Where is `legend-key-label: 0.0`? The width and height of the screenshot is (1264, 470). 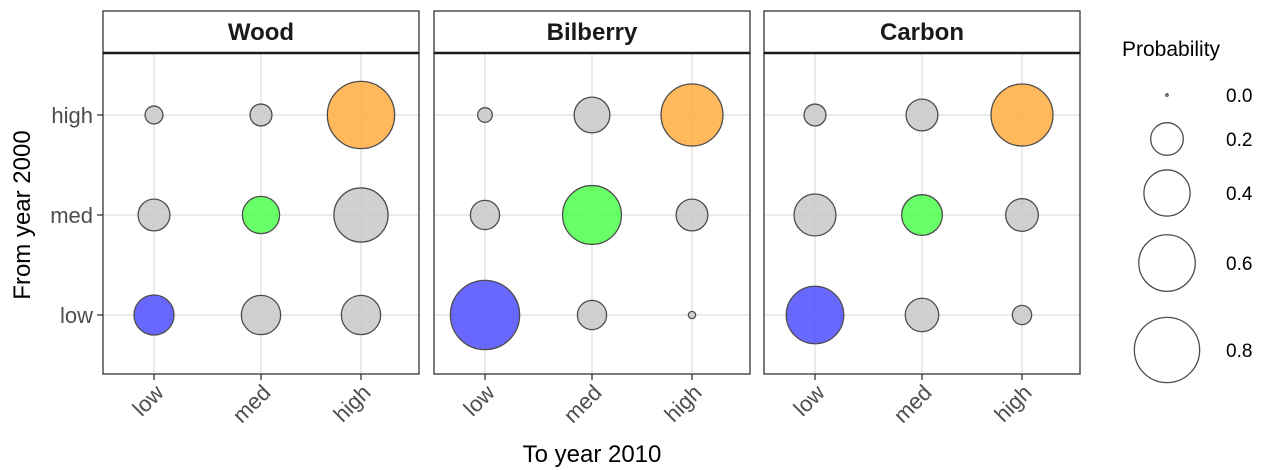 legend-key-label: 0.0 is located at coordinates (1239, 96).